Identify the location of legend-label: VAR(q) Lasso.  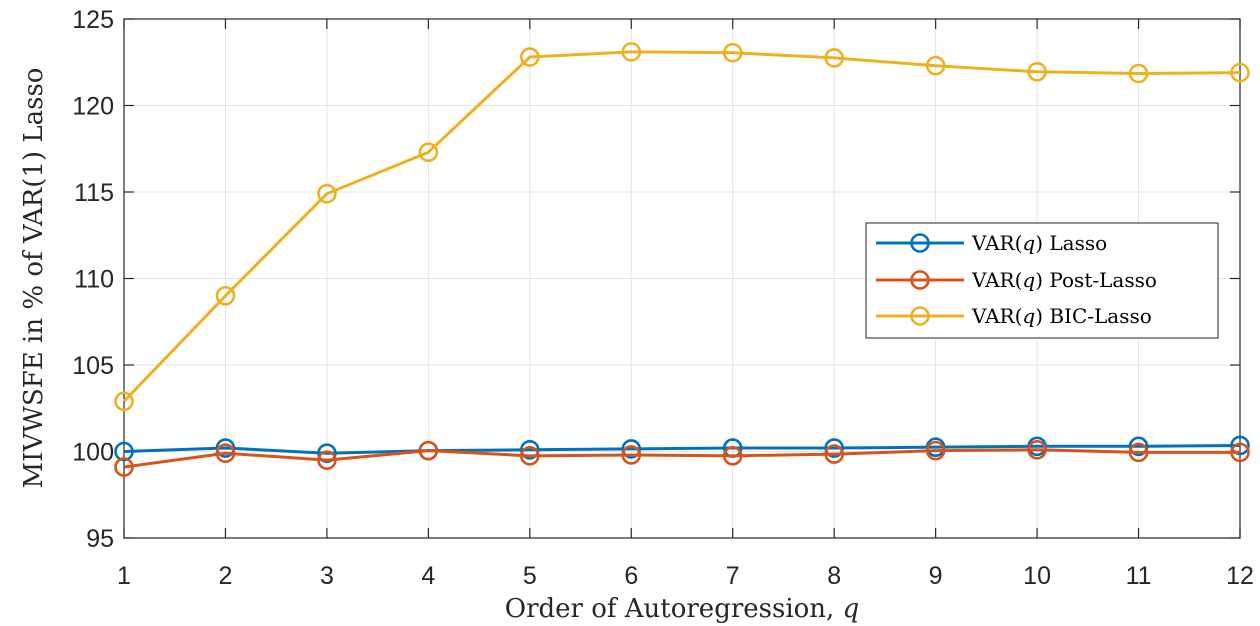
(1039, 243).